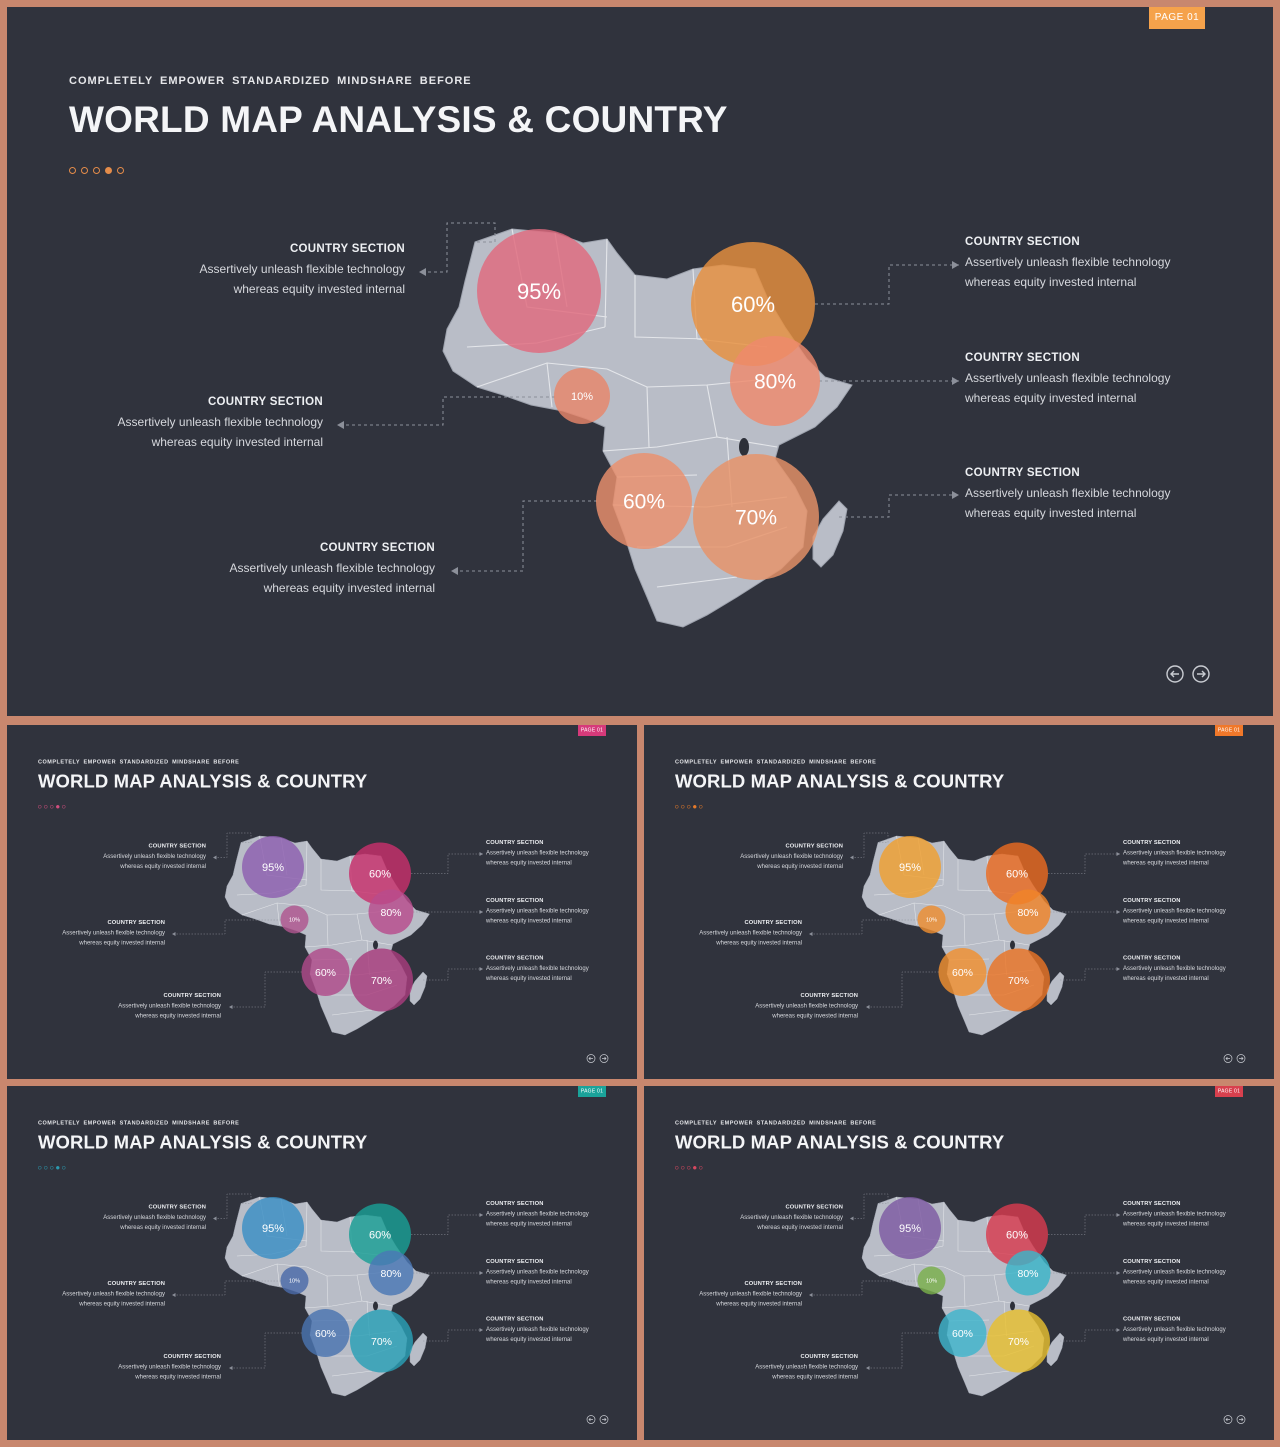 Image resolution: width=1280 pixels, height=1447 pixels. I want to click on bubble-label: 10%, so click(582, 397).